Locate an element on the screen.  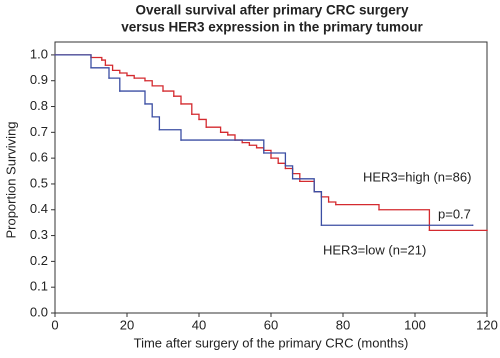
annotation: p=0.7 is located at coordinates (454, 213).